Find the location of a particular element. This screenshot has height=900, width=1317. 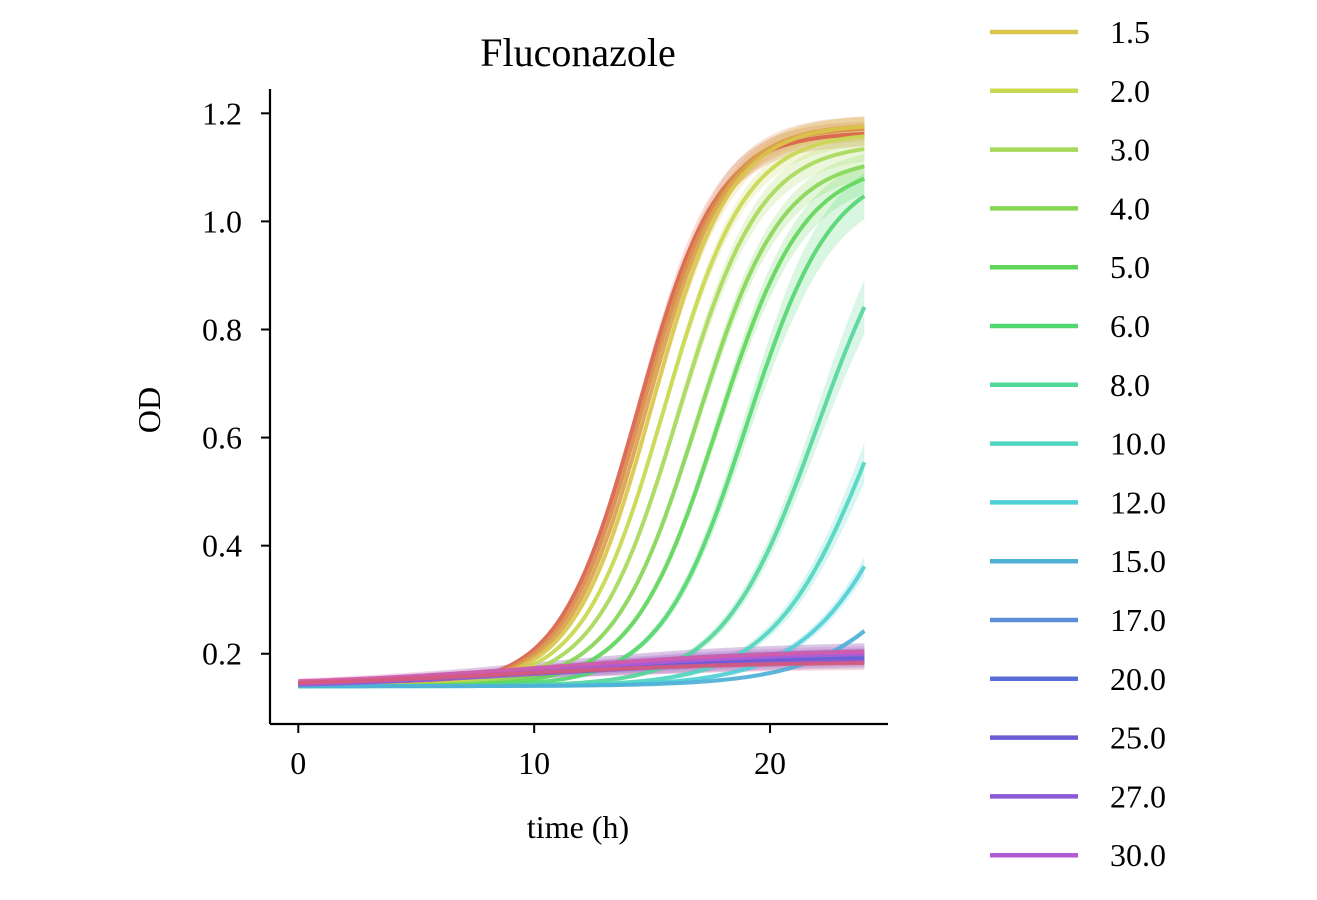

y-tick-label: 0.6 is located at coordinates (222, 438).